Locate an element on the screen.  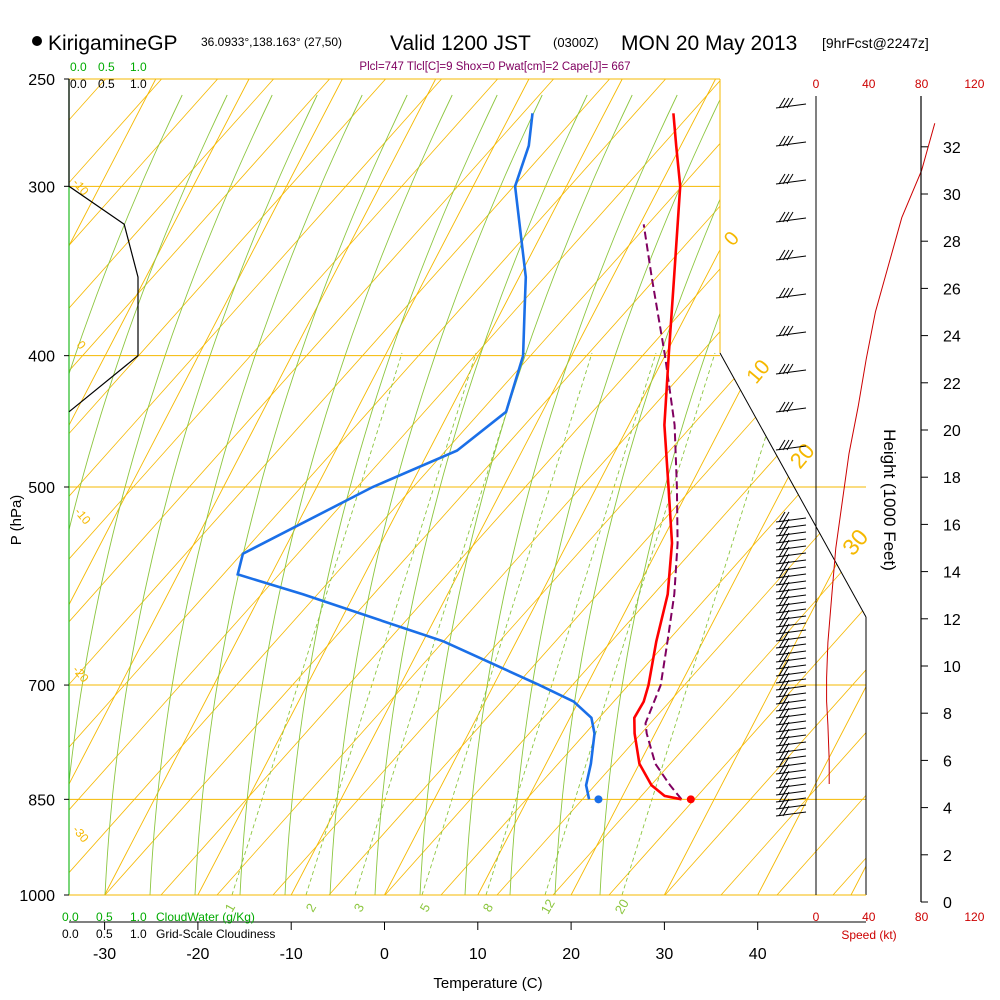
height-tick-label: 2 is located at coordinates (947, 856).